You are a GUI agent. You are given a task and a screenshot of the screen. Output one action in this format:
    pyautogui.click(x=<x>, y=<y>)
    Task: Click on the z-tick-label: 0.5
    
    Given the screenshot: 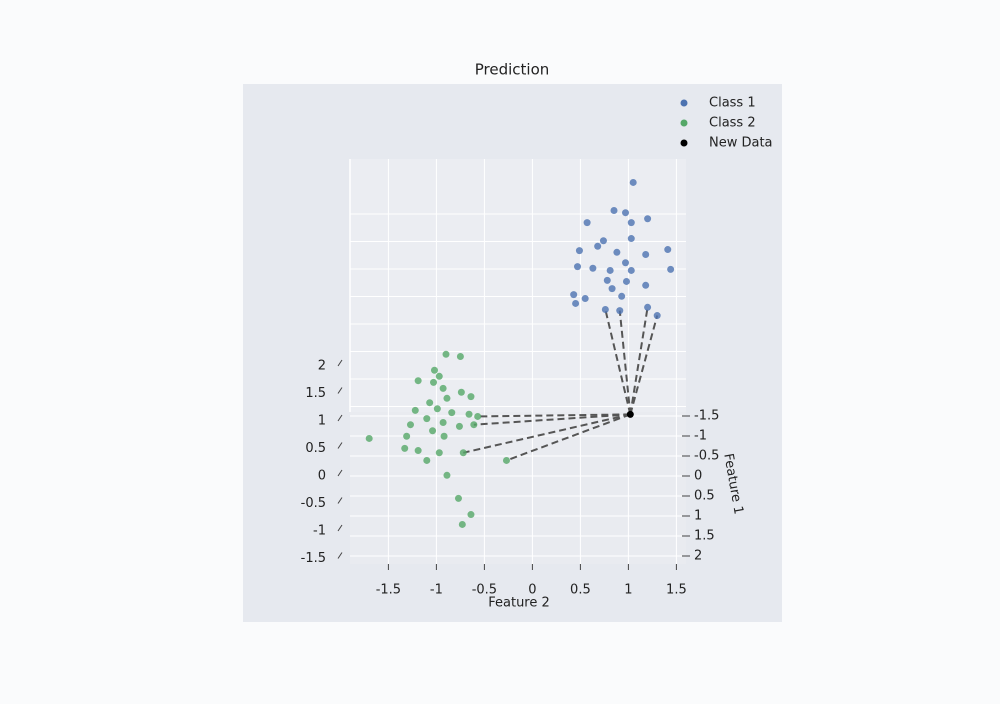 What is the action you would take?
    pyautogui.click(x=315, y=448)
    